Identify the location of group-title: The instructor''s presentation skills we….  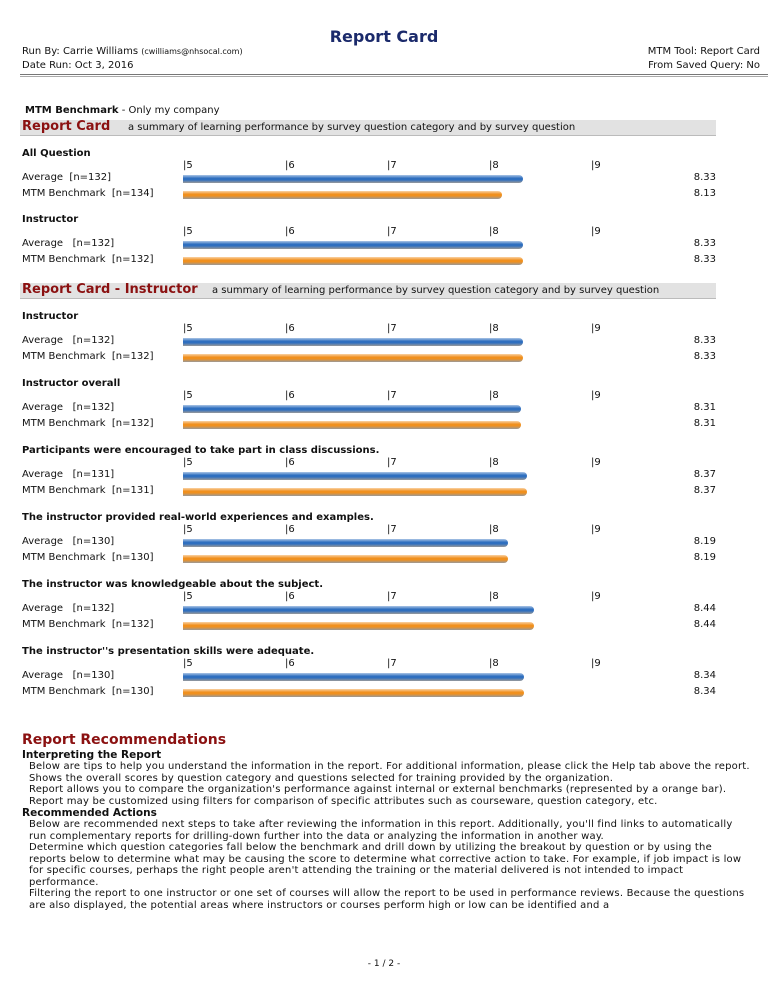
(168, 651).